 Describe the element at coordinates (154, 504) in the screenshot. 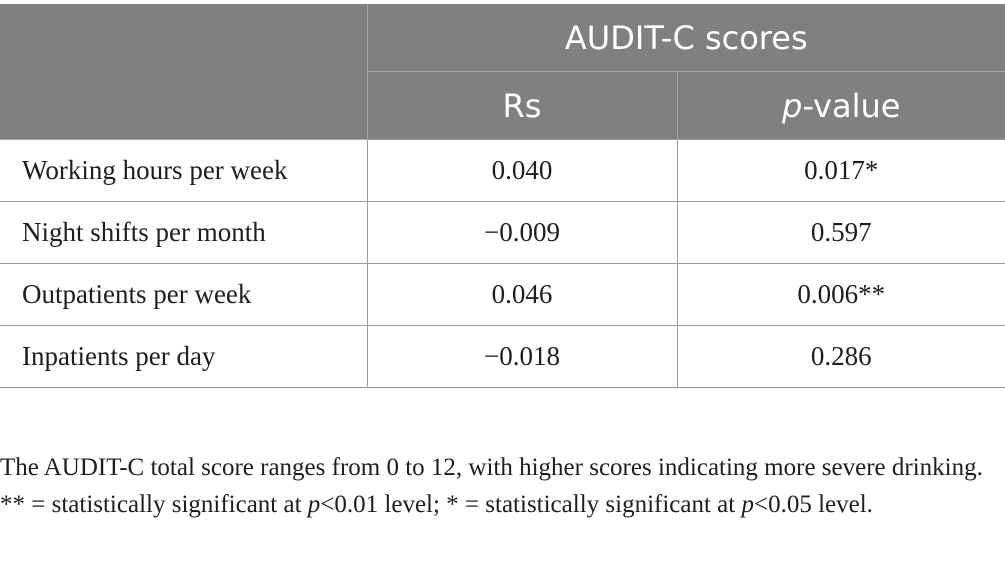

I see `footnote-part: ** = statistically significant at` at that location.